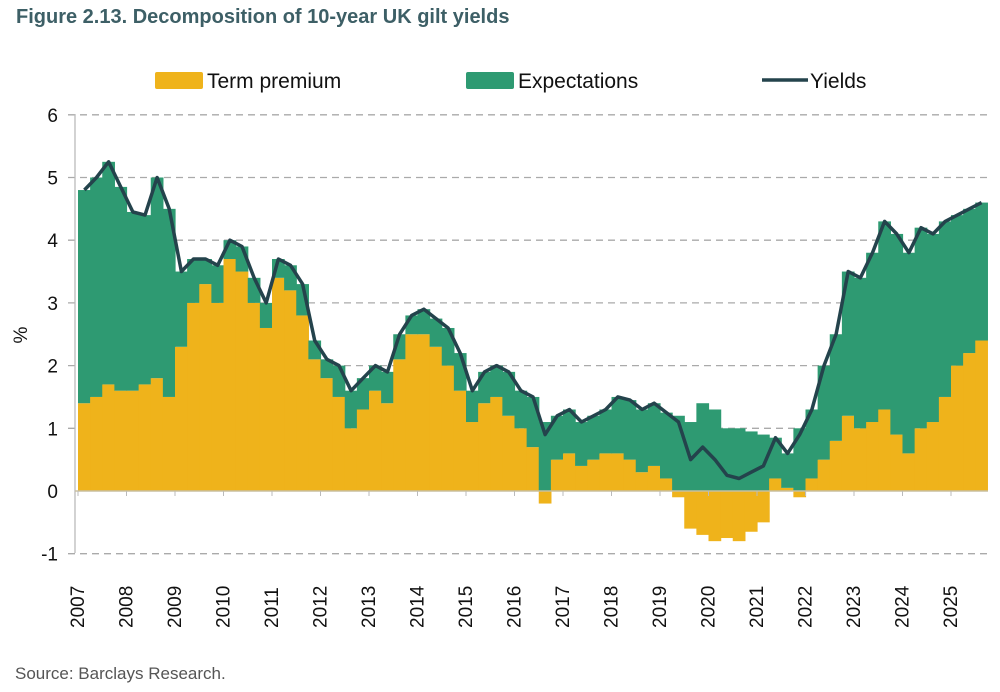  Describe the element at coordinates (120, 673) in the screenshot. I see `source-note: Source: Barclays Research.` at that location.